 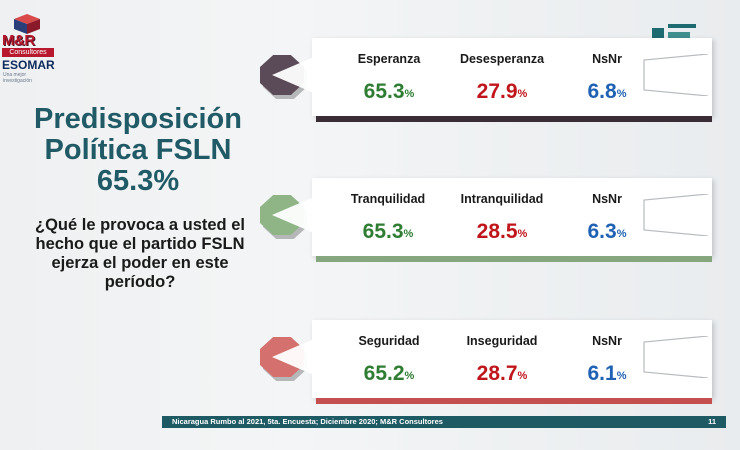 What do you see at coordinates (388, 218) in the screenshot?
I see `positive-column: Tranquilidad 65.3%` at bounding box center [388, 218].